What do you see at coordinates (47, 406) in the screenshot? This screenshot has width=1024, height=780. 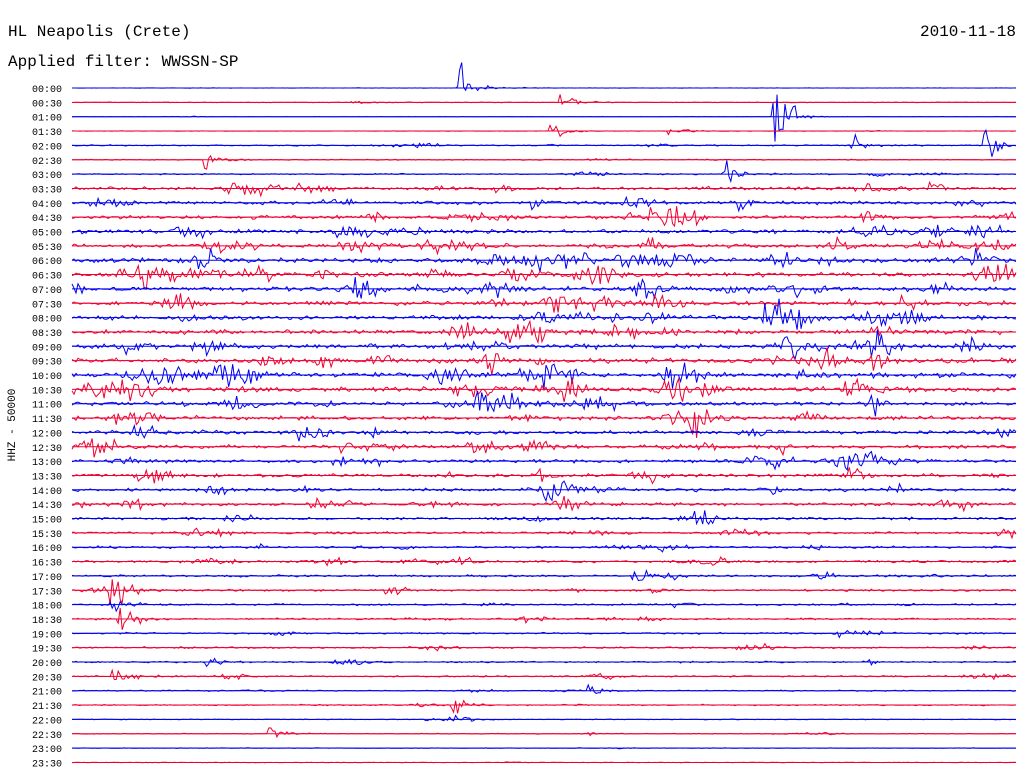 I see `row-label: 11:00` at bounding box center [47, 406].